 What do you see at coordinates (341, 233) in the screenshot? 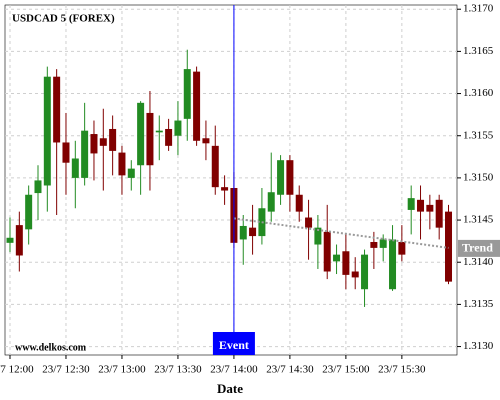
I see `trend-line` at bounding box center [341, 233].